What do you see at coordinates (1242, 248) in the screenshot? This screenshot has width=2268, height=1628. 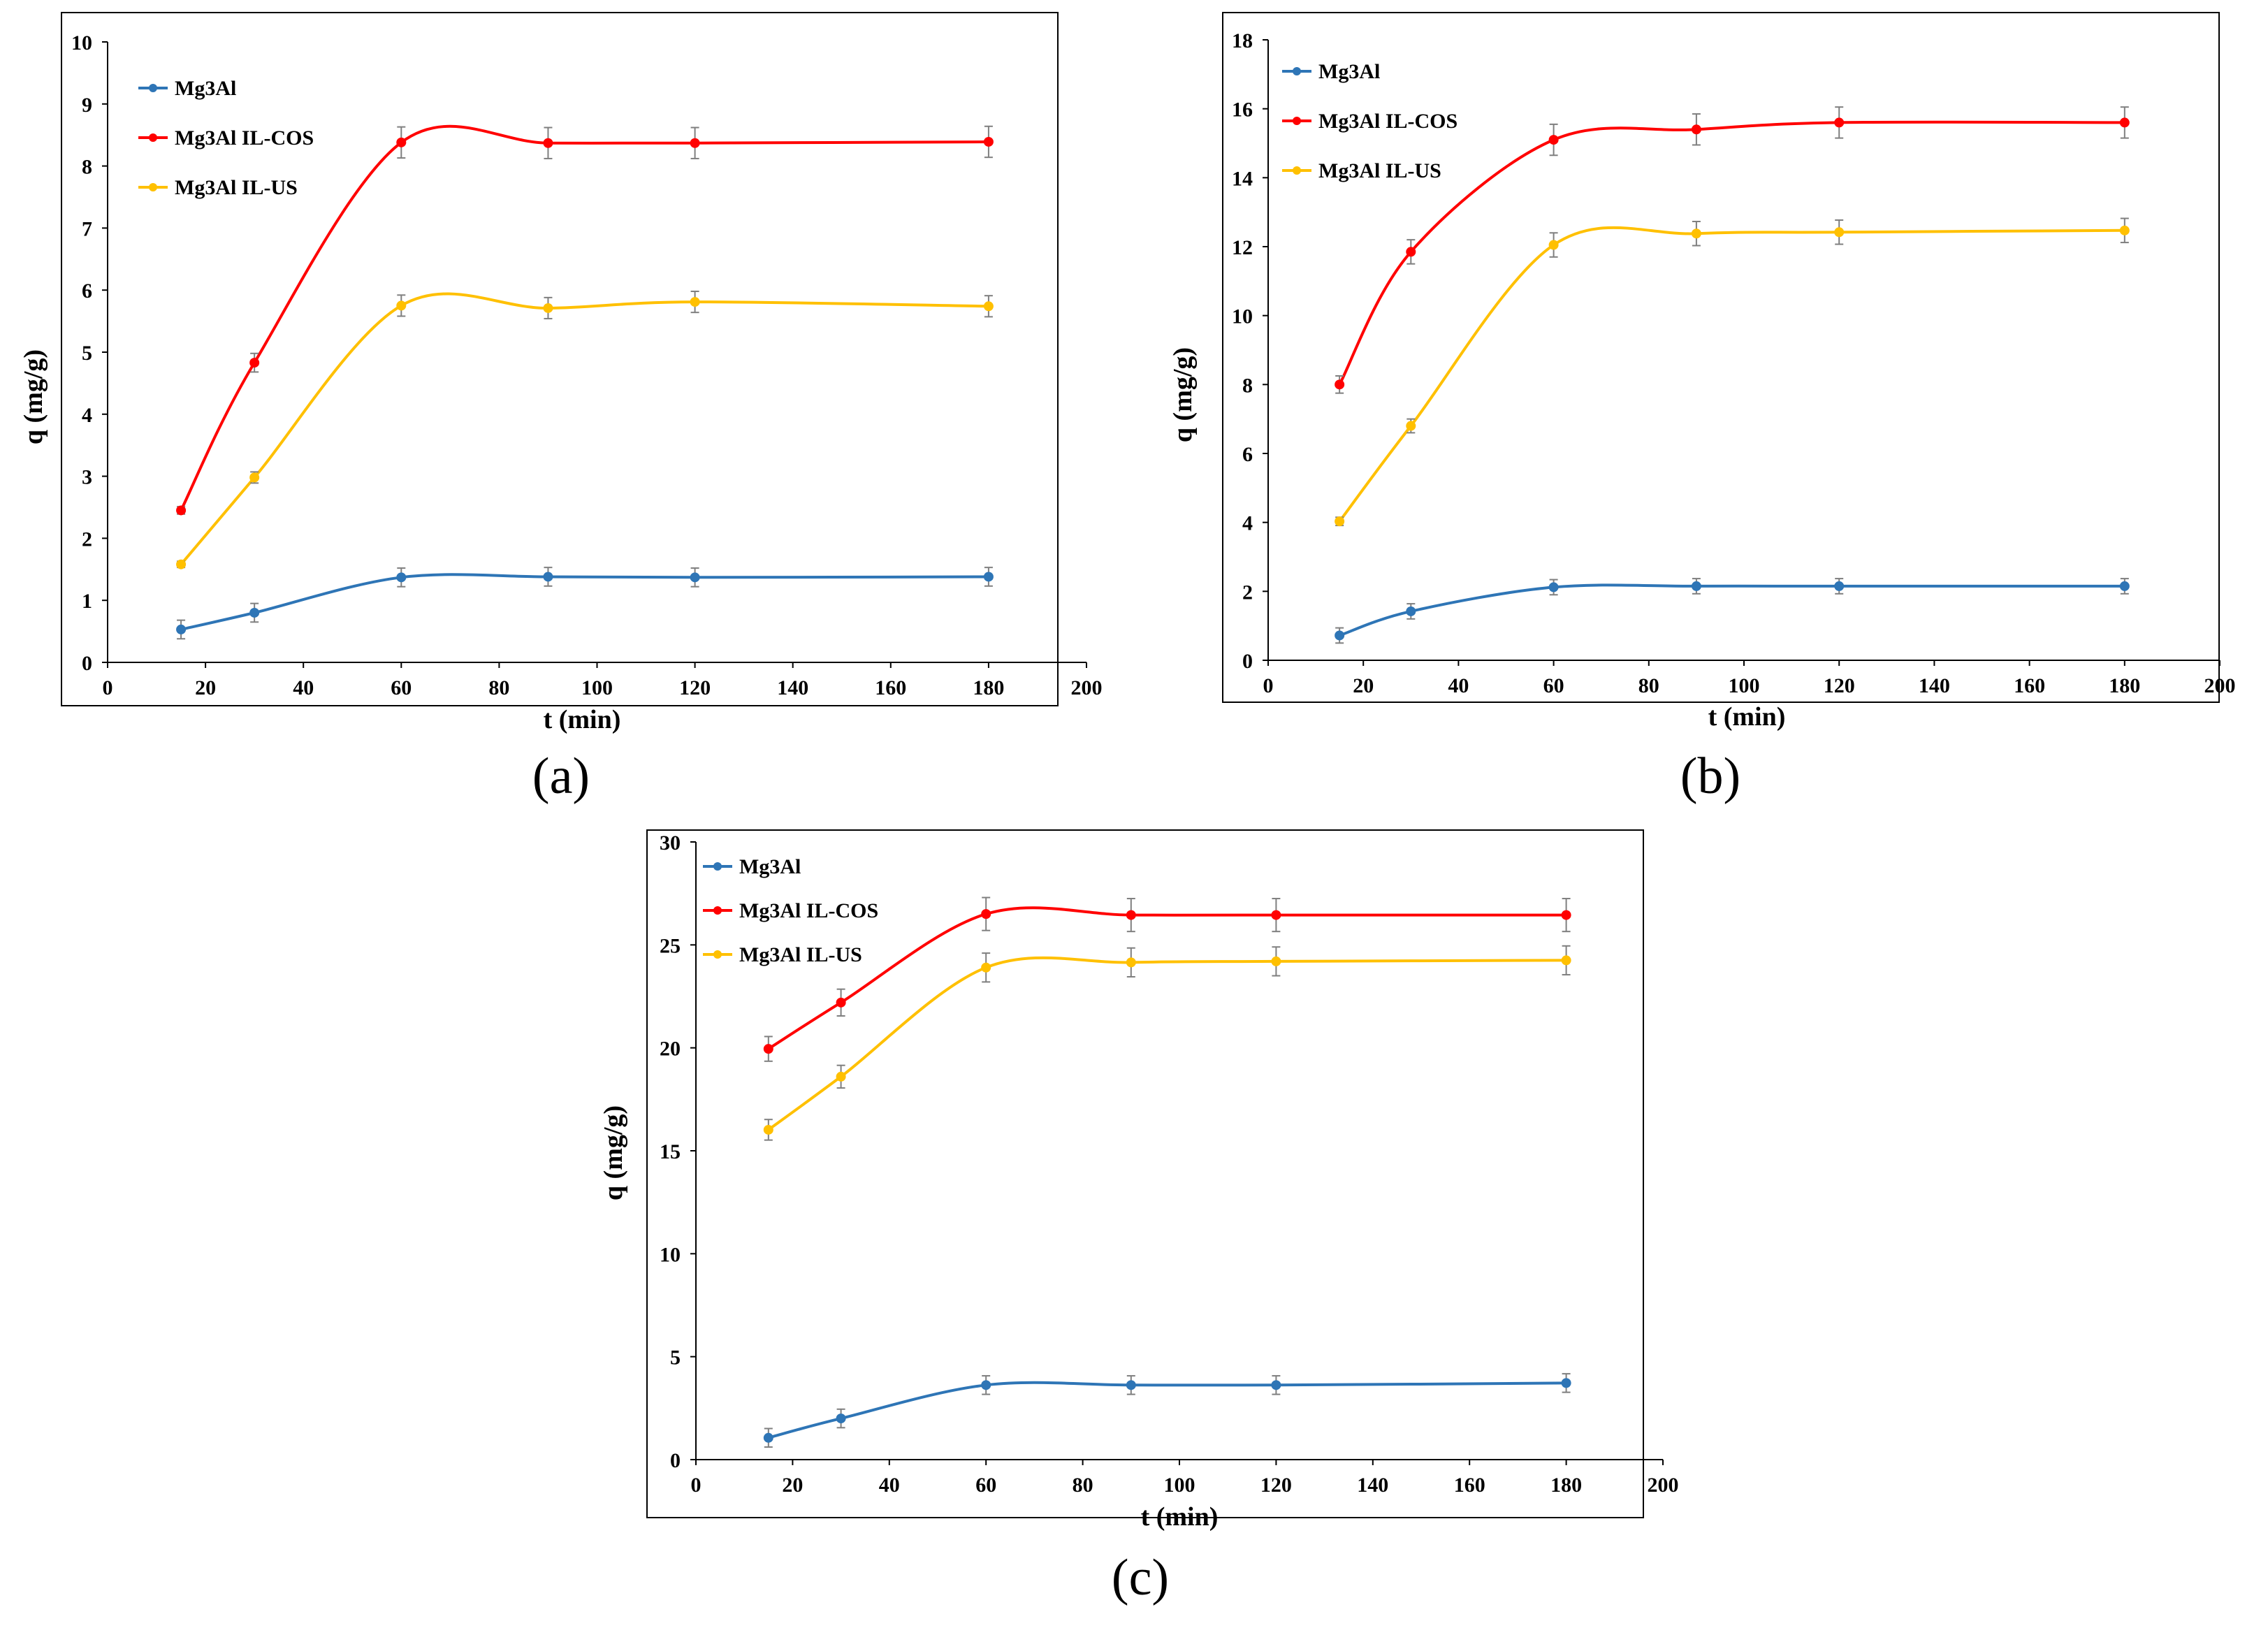 I see `y-tick-label: 12` at bounding box center [1242, 248].